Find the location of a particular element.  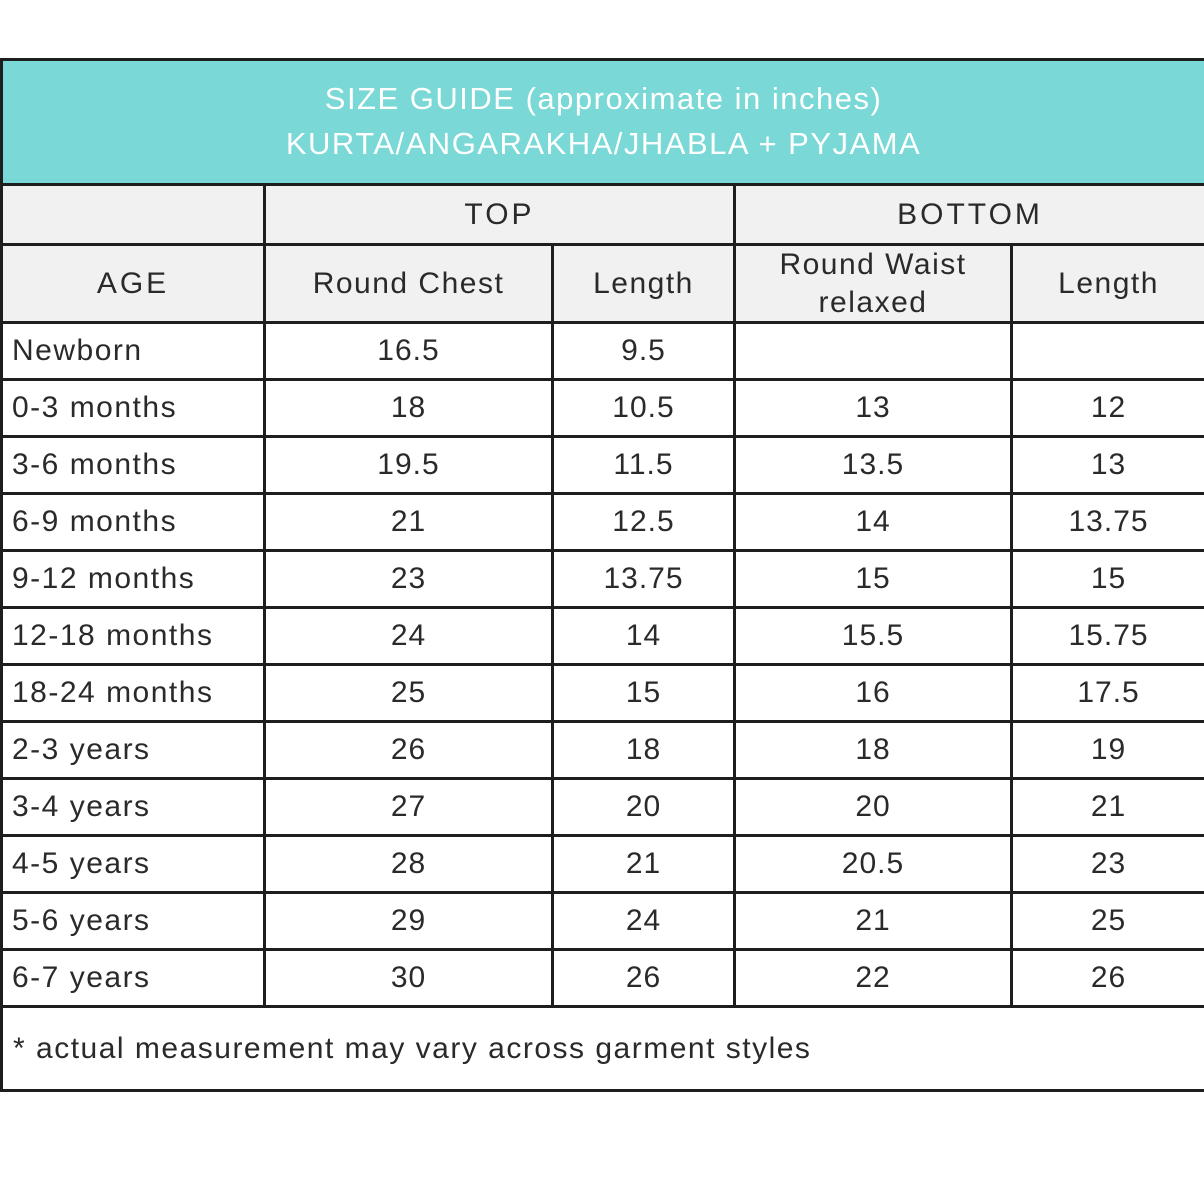

measurement-cell: 11.5 is located at coordinates (643, 465).